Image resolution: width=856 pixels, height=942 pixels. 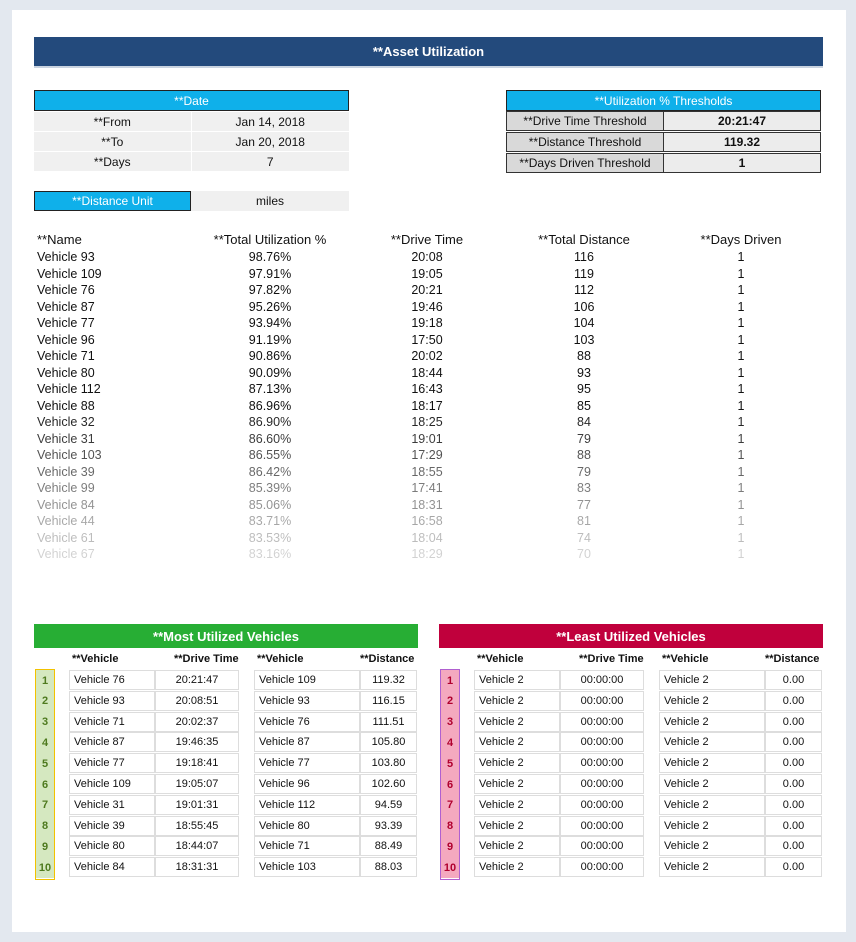 What do you see at coordinates (66, 537) in the screenshot?
I see `vehicle-name: Vehicle 61` at bounding box center [66, 537].